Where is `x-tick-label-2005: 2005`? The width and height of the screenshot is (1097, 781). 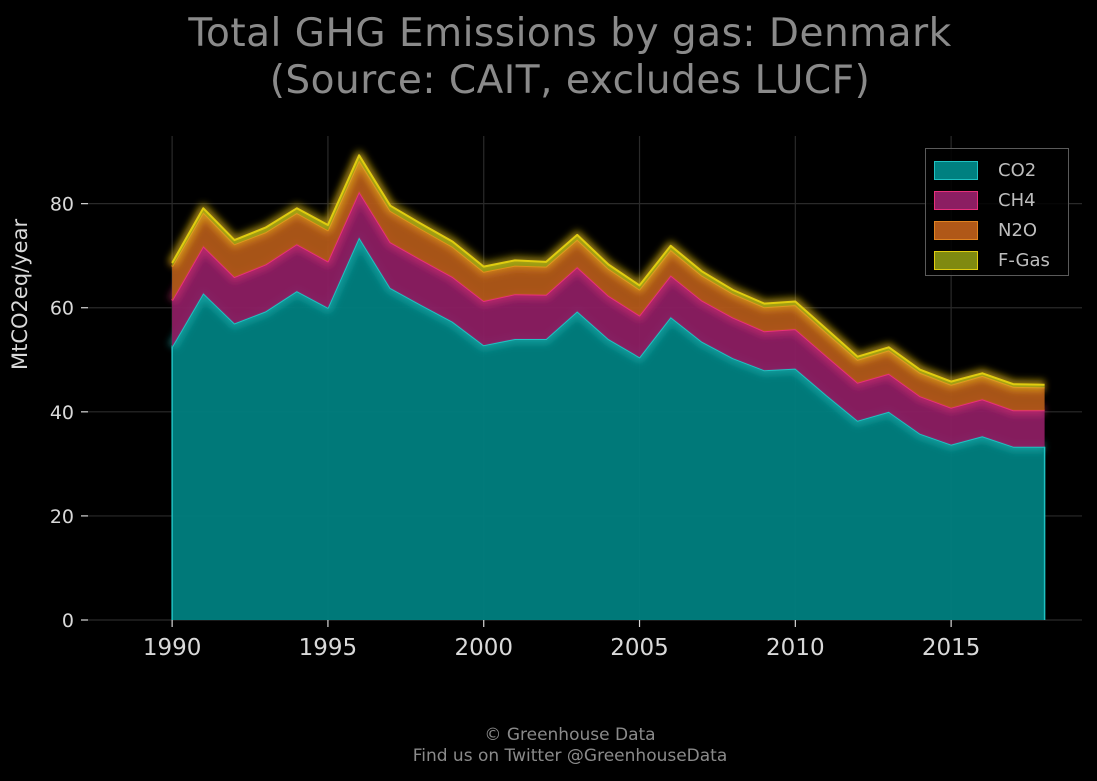 x-tick-label-2005: 2005 is located at coordinates (639, 648).